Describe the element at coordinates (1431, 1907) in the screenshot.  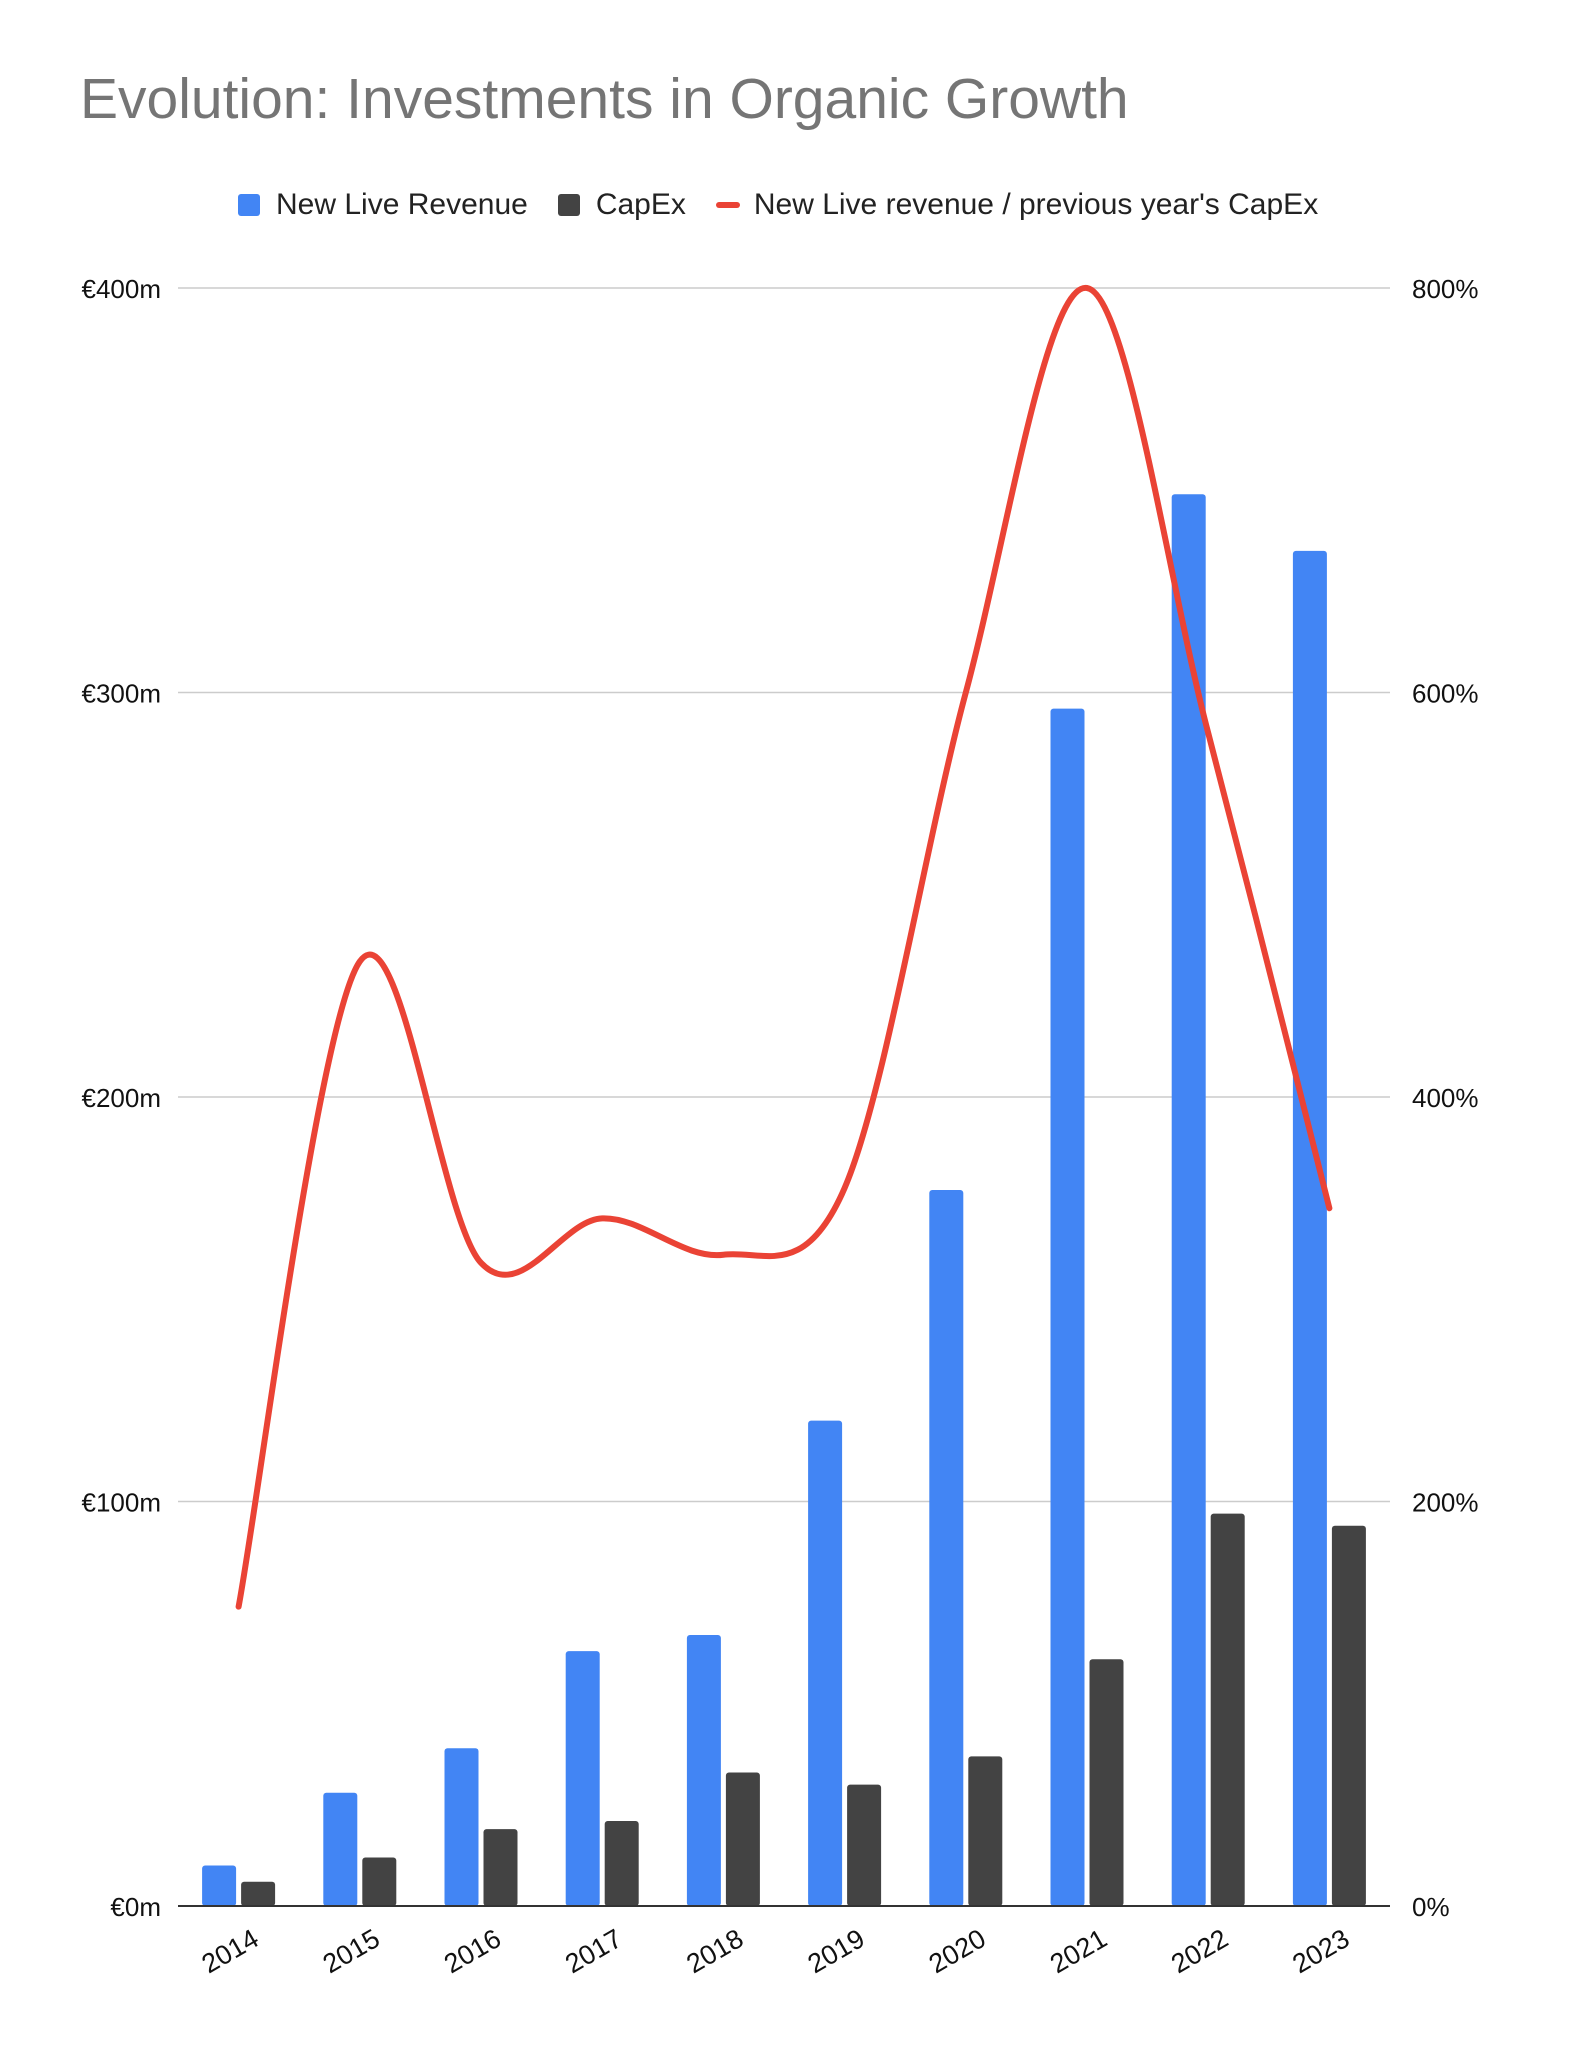
I see `y-right-tick-label: 0%` at that location.